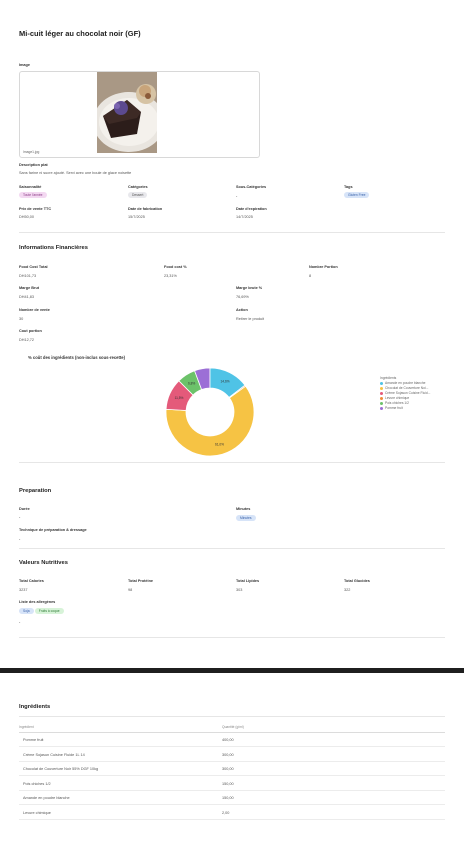 The height and width of the screenshot is (841, 464). I want to click on table-row: Levure chimique 2,00, so click(232, 813).